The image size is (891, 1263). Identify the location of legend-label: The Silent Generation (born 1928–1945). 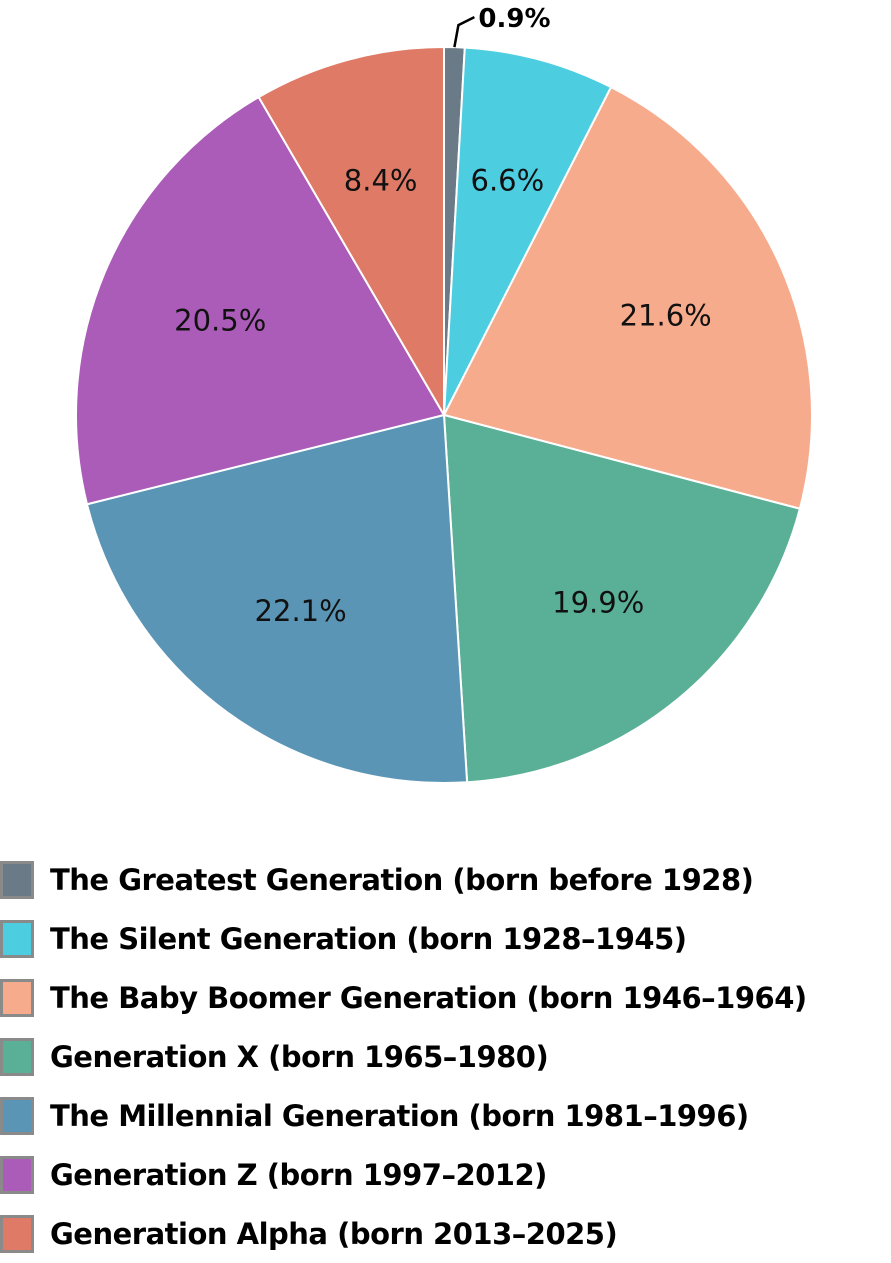
(368, 938).